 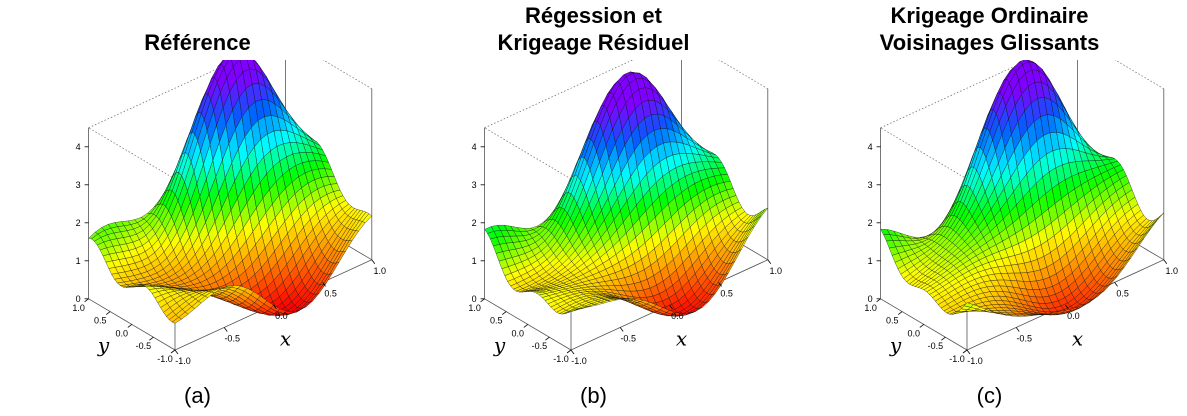 What do you see at coordinates (593, 395) in the screenshot?
I see `panel-caption: (b)` at bounding box center [593, 395].